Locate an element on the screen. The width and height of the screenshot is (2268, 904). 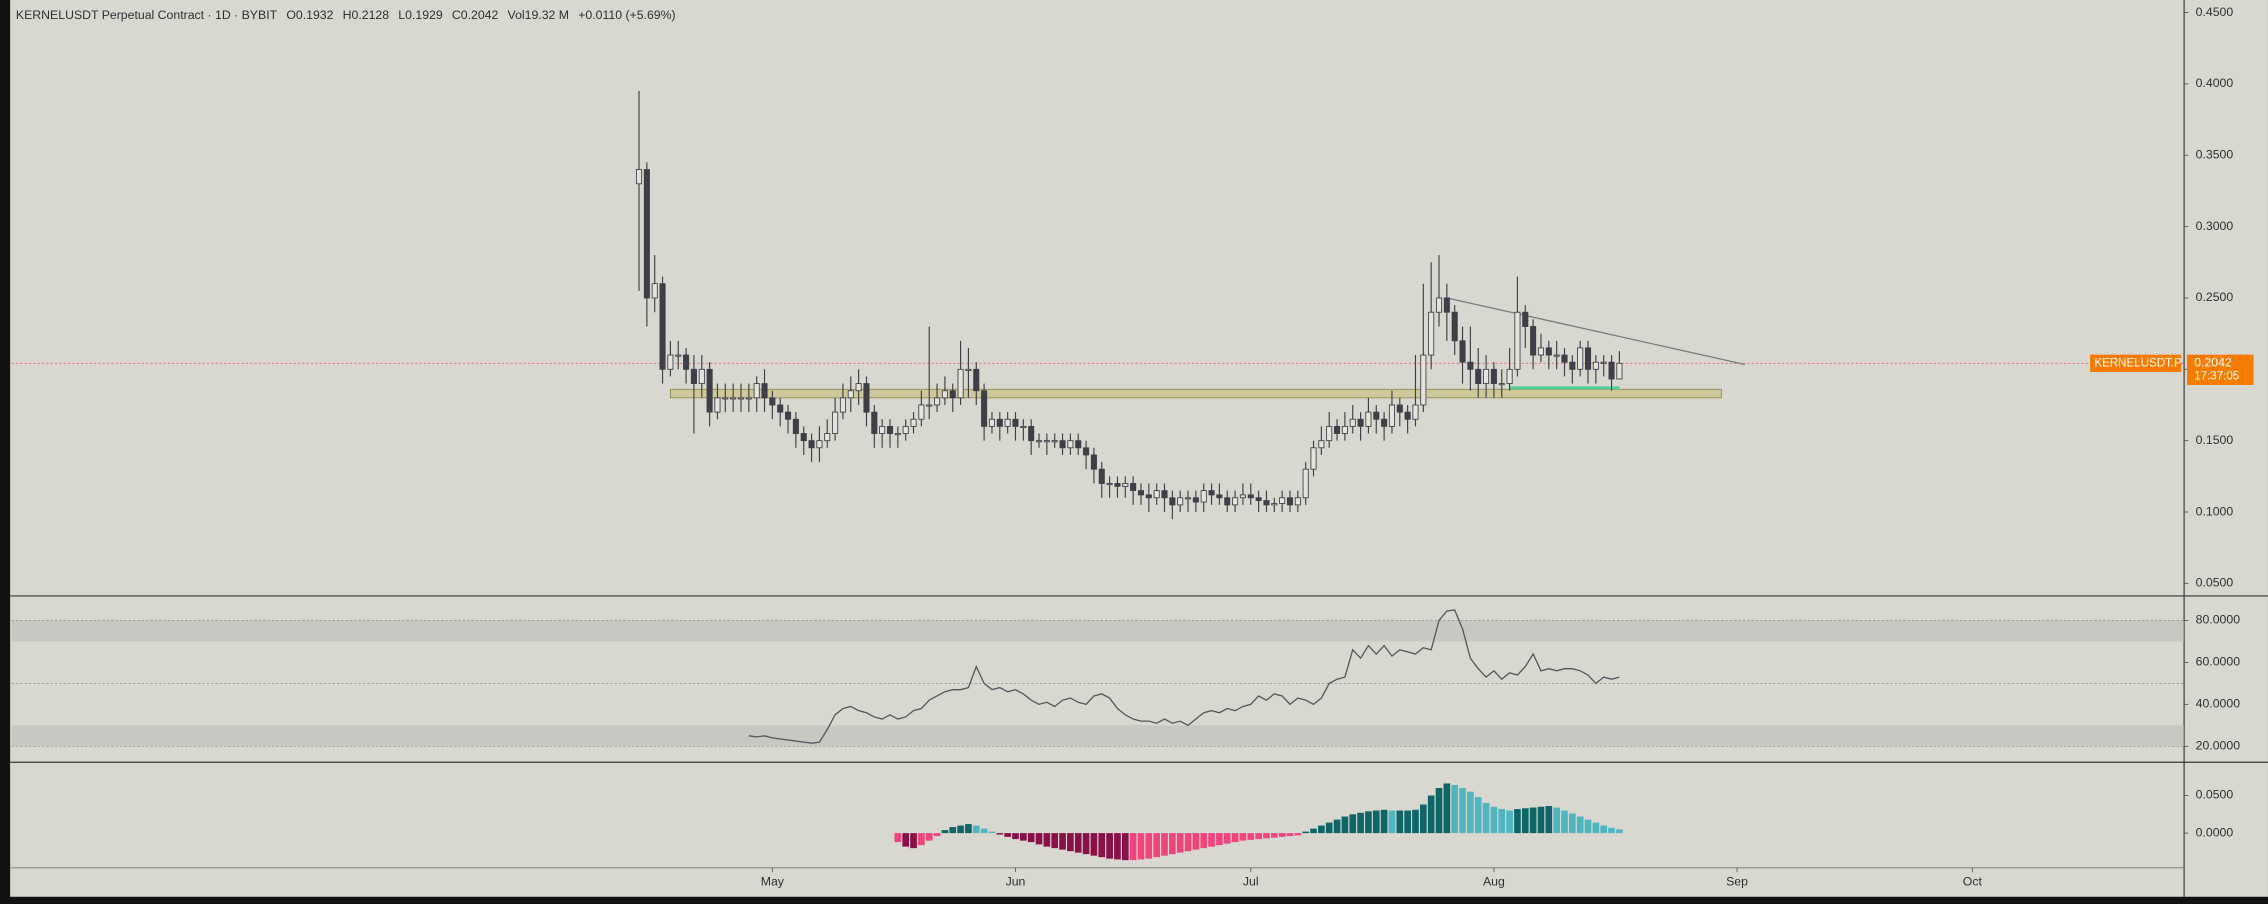
trendline is located at coordinates (1596, 331).